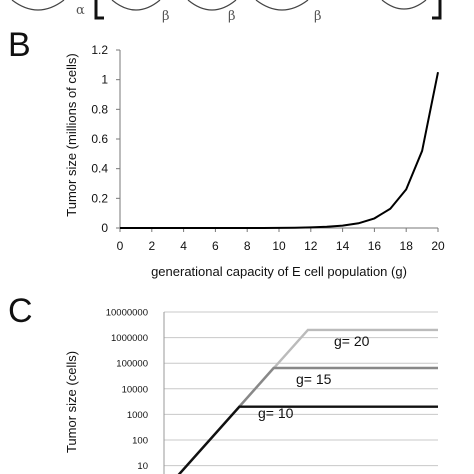 The width and height of the screenshot is (474, 474). I want to click on x-tick-label-b: 0, so click(120, 246).